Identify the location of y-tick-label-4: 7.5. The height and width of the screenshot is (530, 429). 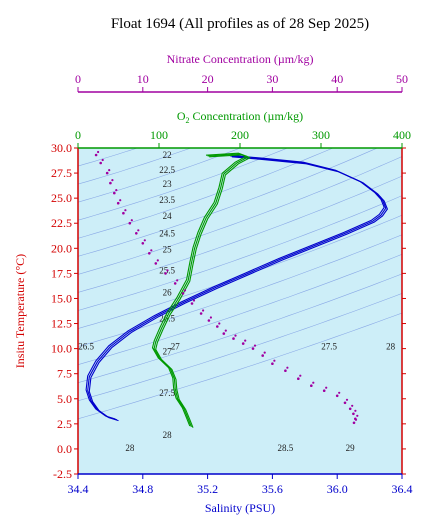
(64, 374).